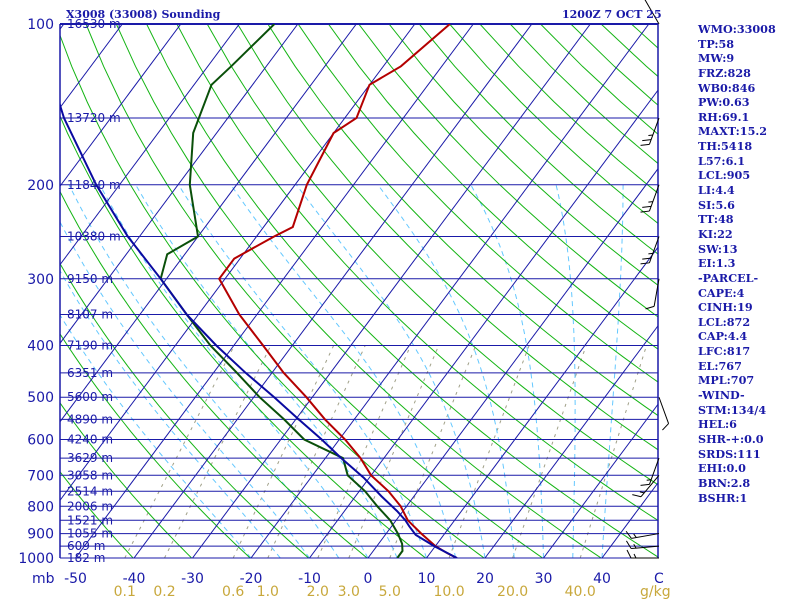 The width and height of the screenshot is (800, 600). What do you see at coordinates (717, 424) in the screenshot?
I see `index-row: HEL:6` at bounding box center [717, 424].